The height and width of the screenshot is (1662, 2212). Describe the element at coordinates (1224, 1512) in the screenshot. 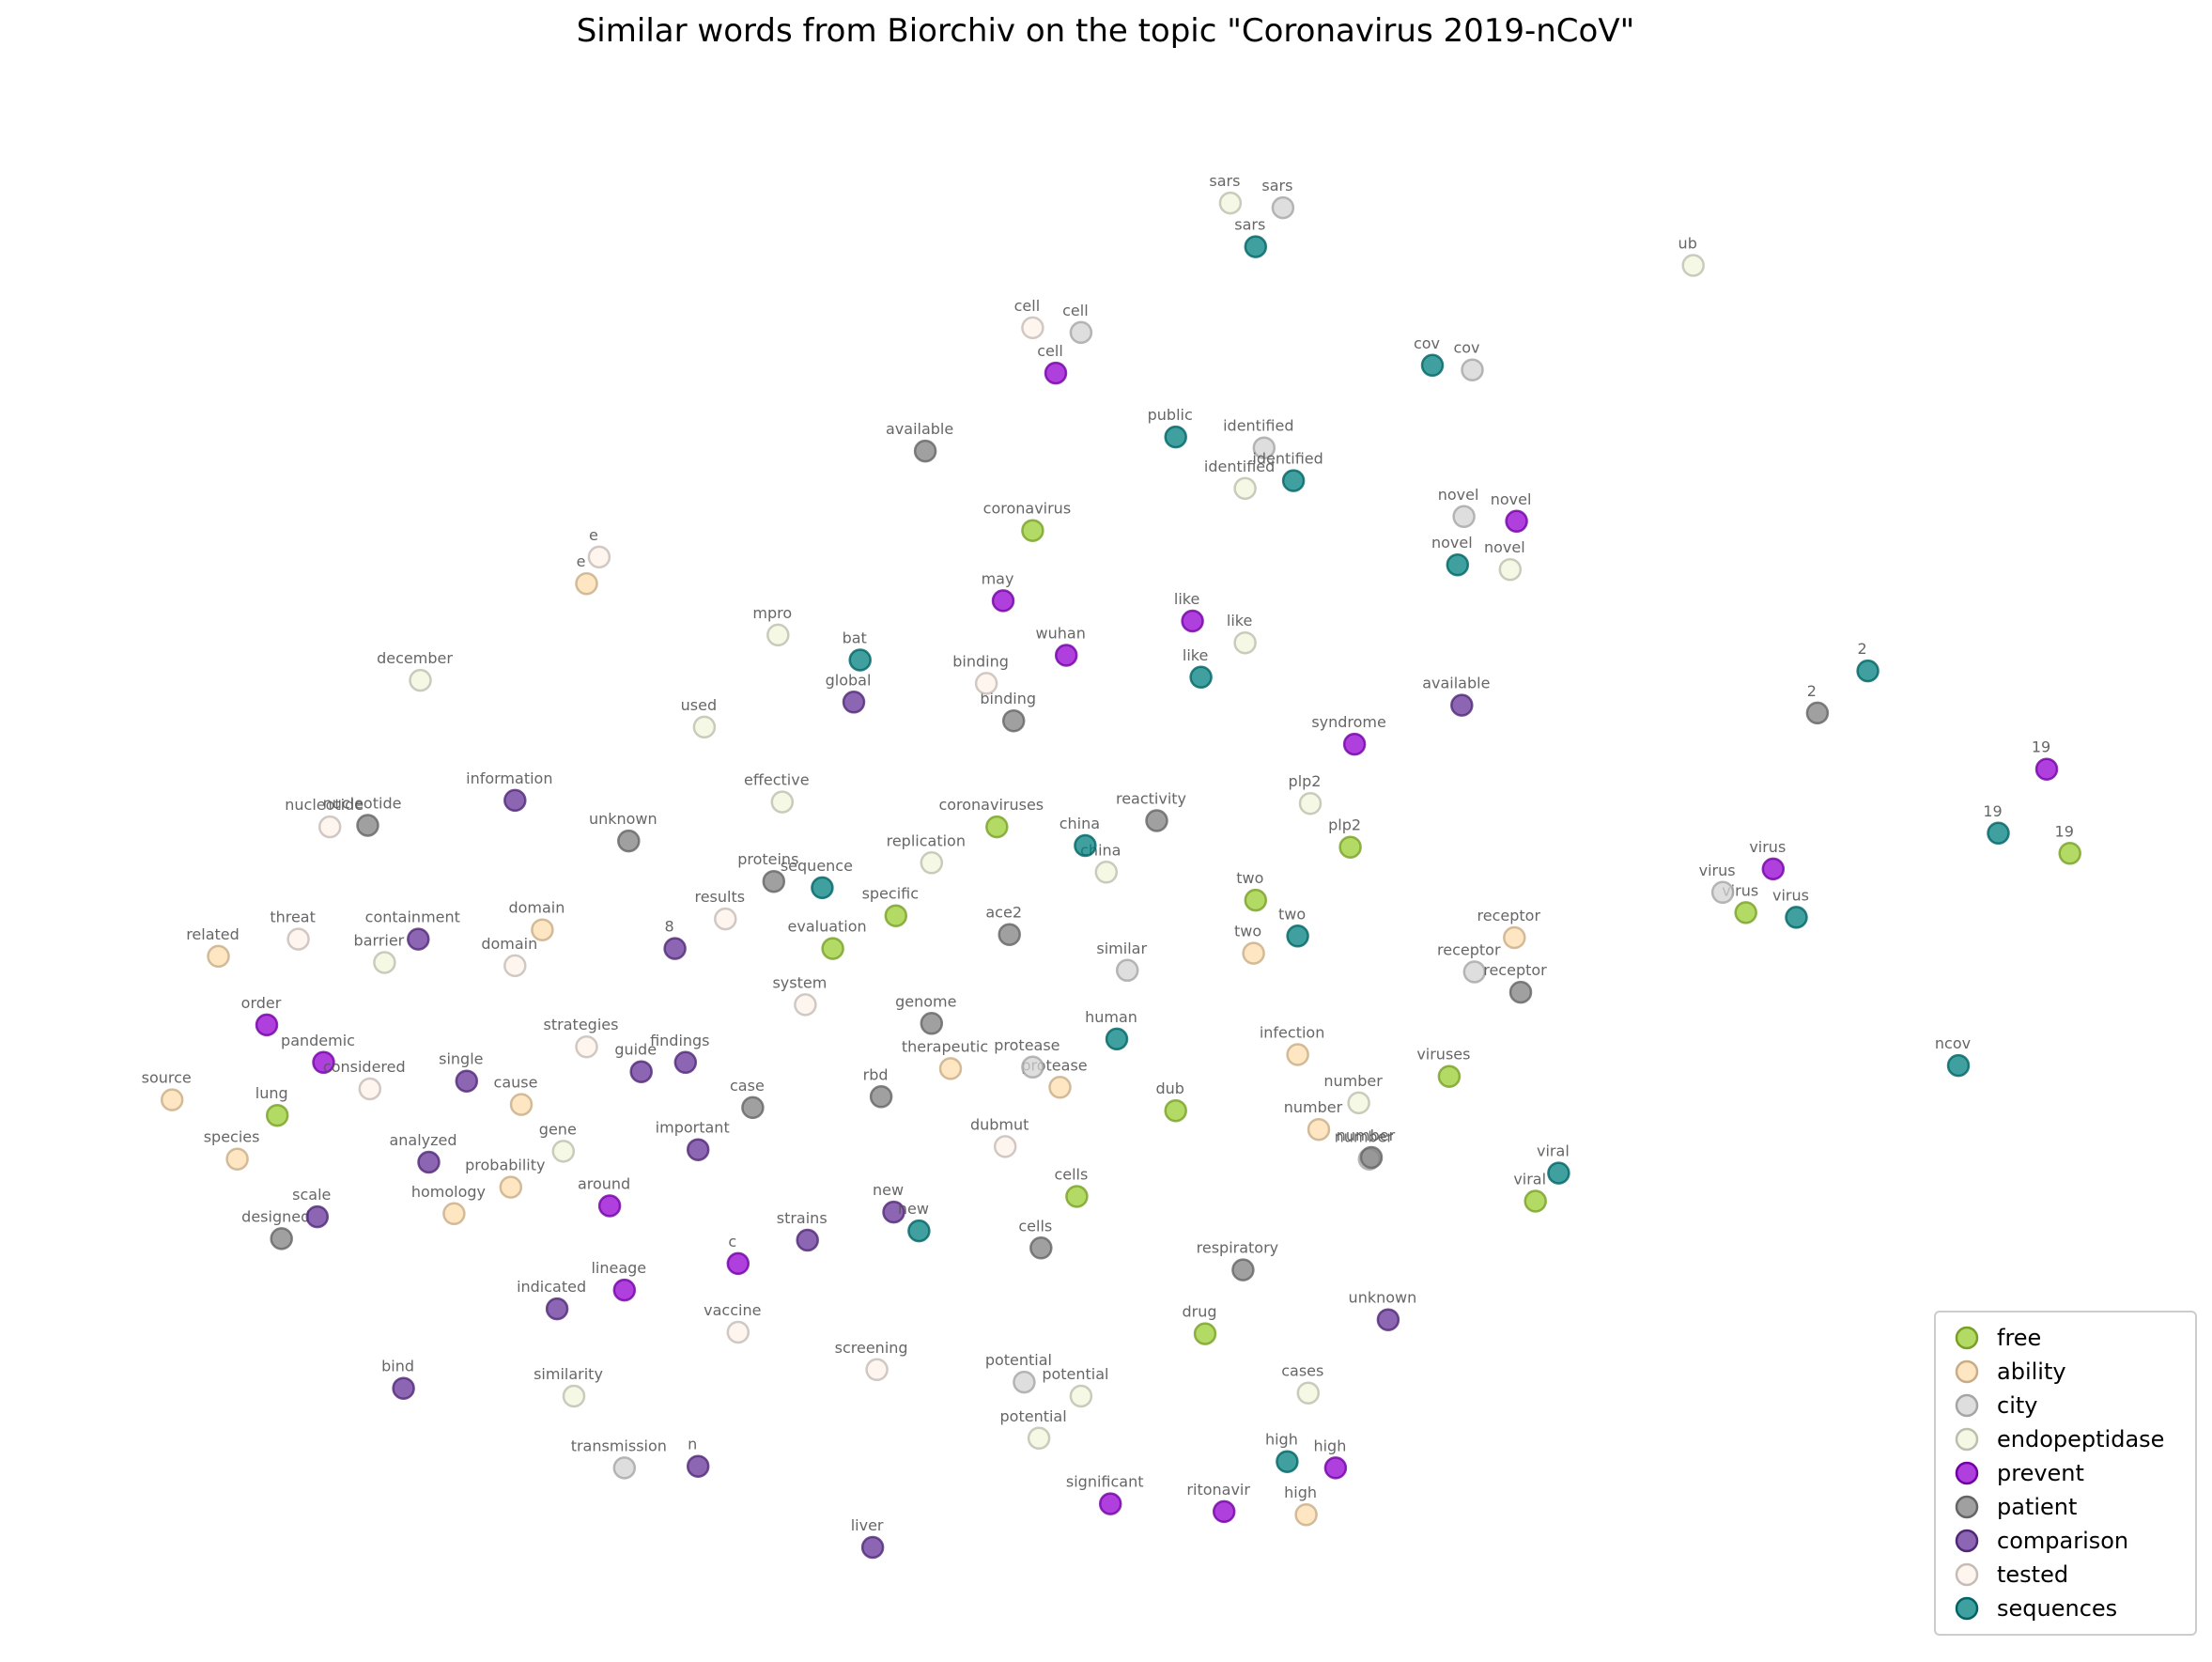

I see `point-prevent-ritonavir` at that location.